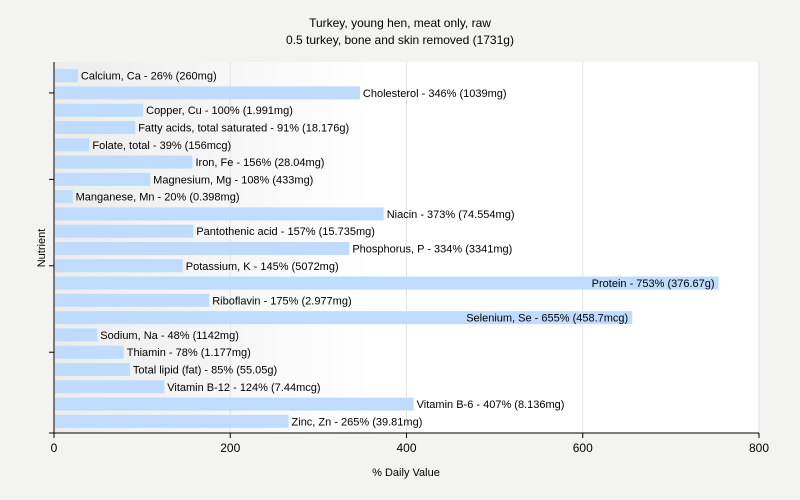  Describe the element at coordinates (230, 448) in the screenshot. I see `x-tick-label: 200` at that location.